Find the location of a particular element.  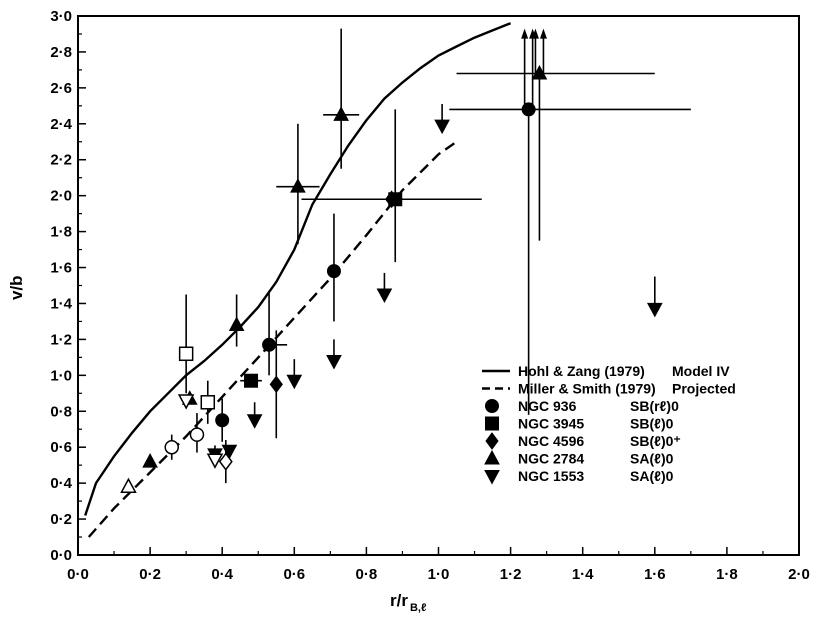

y-tick-label: 3·0 is located at coordinates (61, 16).